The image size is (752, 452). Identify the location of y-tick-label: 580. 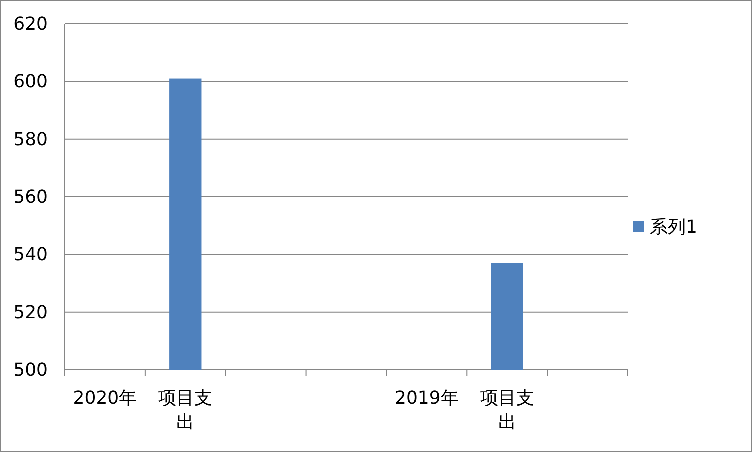
(31, 139).